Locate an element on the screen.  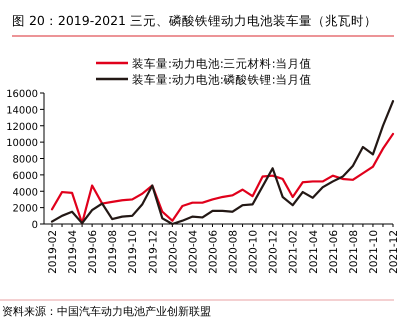
x-tick-label: 2020-06 is located at coordinates (213, 252).